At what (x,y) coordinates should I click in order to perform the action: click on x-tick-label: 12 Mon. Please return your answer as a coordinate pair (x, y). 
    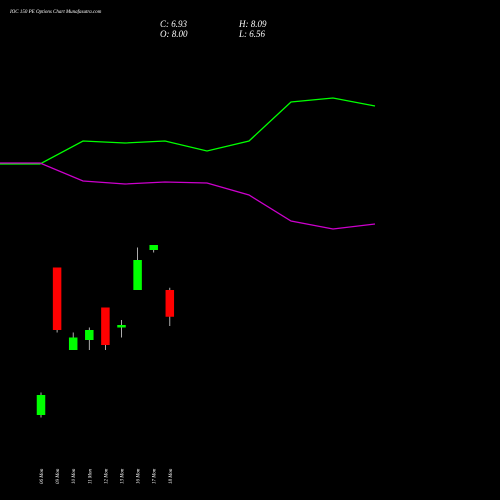
    Looking at the image, I should click on (106, 476).